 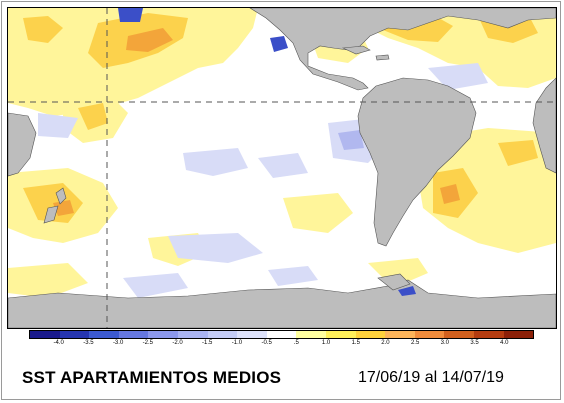 I want to click on scale-tick-label: 4.0, so click(x=504, y=343).